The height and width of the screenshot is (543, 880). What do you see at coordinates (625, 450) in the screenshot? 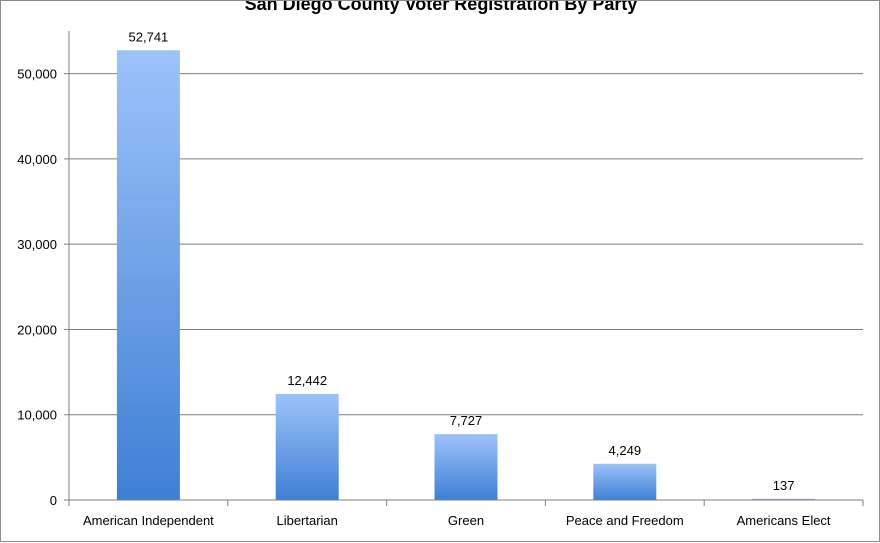
I see `data-label-3: 4,249` at bounding box center [625, 450].